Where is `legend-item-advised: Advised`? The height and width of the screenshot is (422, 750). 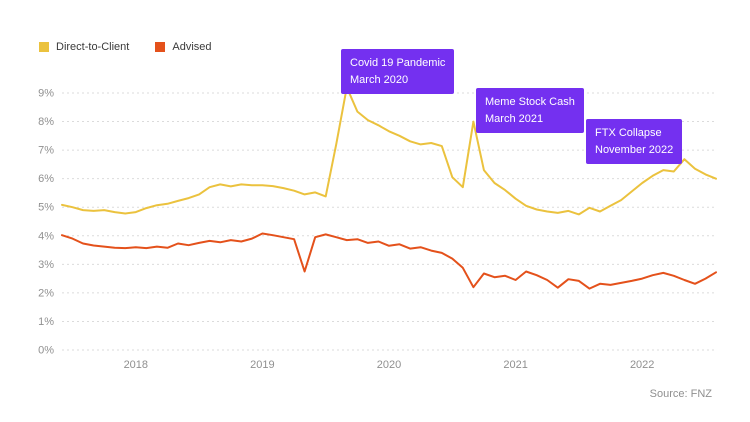 legend-item-advised: Advised is located at coordinates (183, 47).